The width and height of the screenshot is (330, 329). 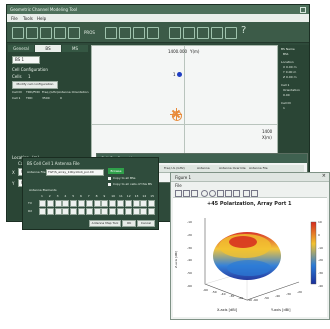 What do you see at coordinates (74, 33) in the screenshot?
I see `antenna-icon` at bounding box center [74, 33].